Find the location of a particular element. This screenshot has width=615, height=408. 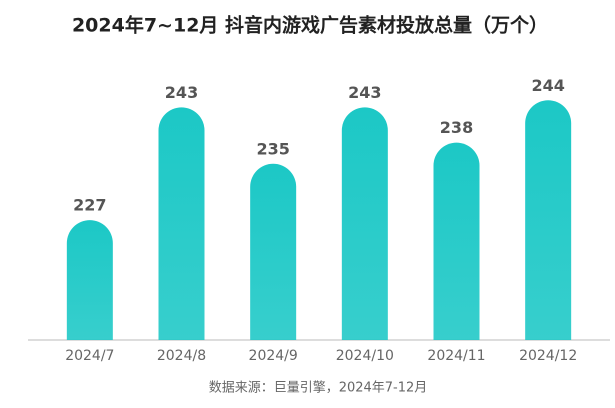

x-tick-label: 2024/11 is located at coordinates (456, 356).